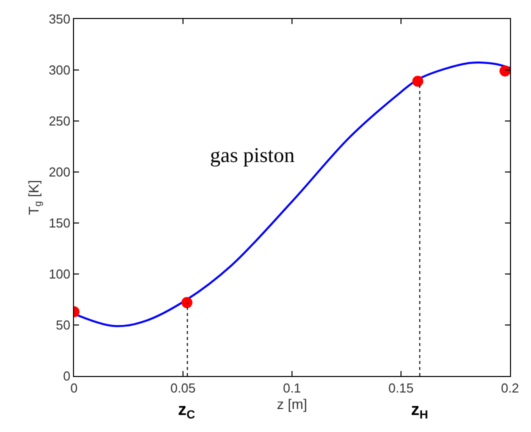  I want to click on x-tick-label: 0.15, so click(401, 388).